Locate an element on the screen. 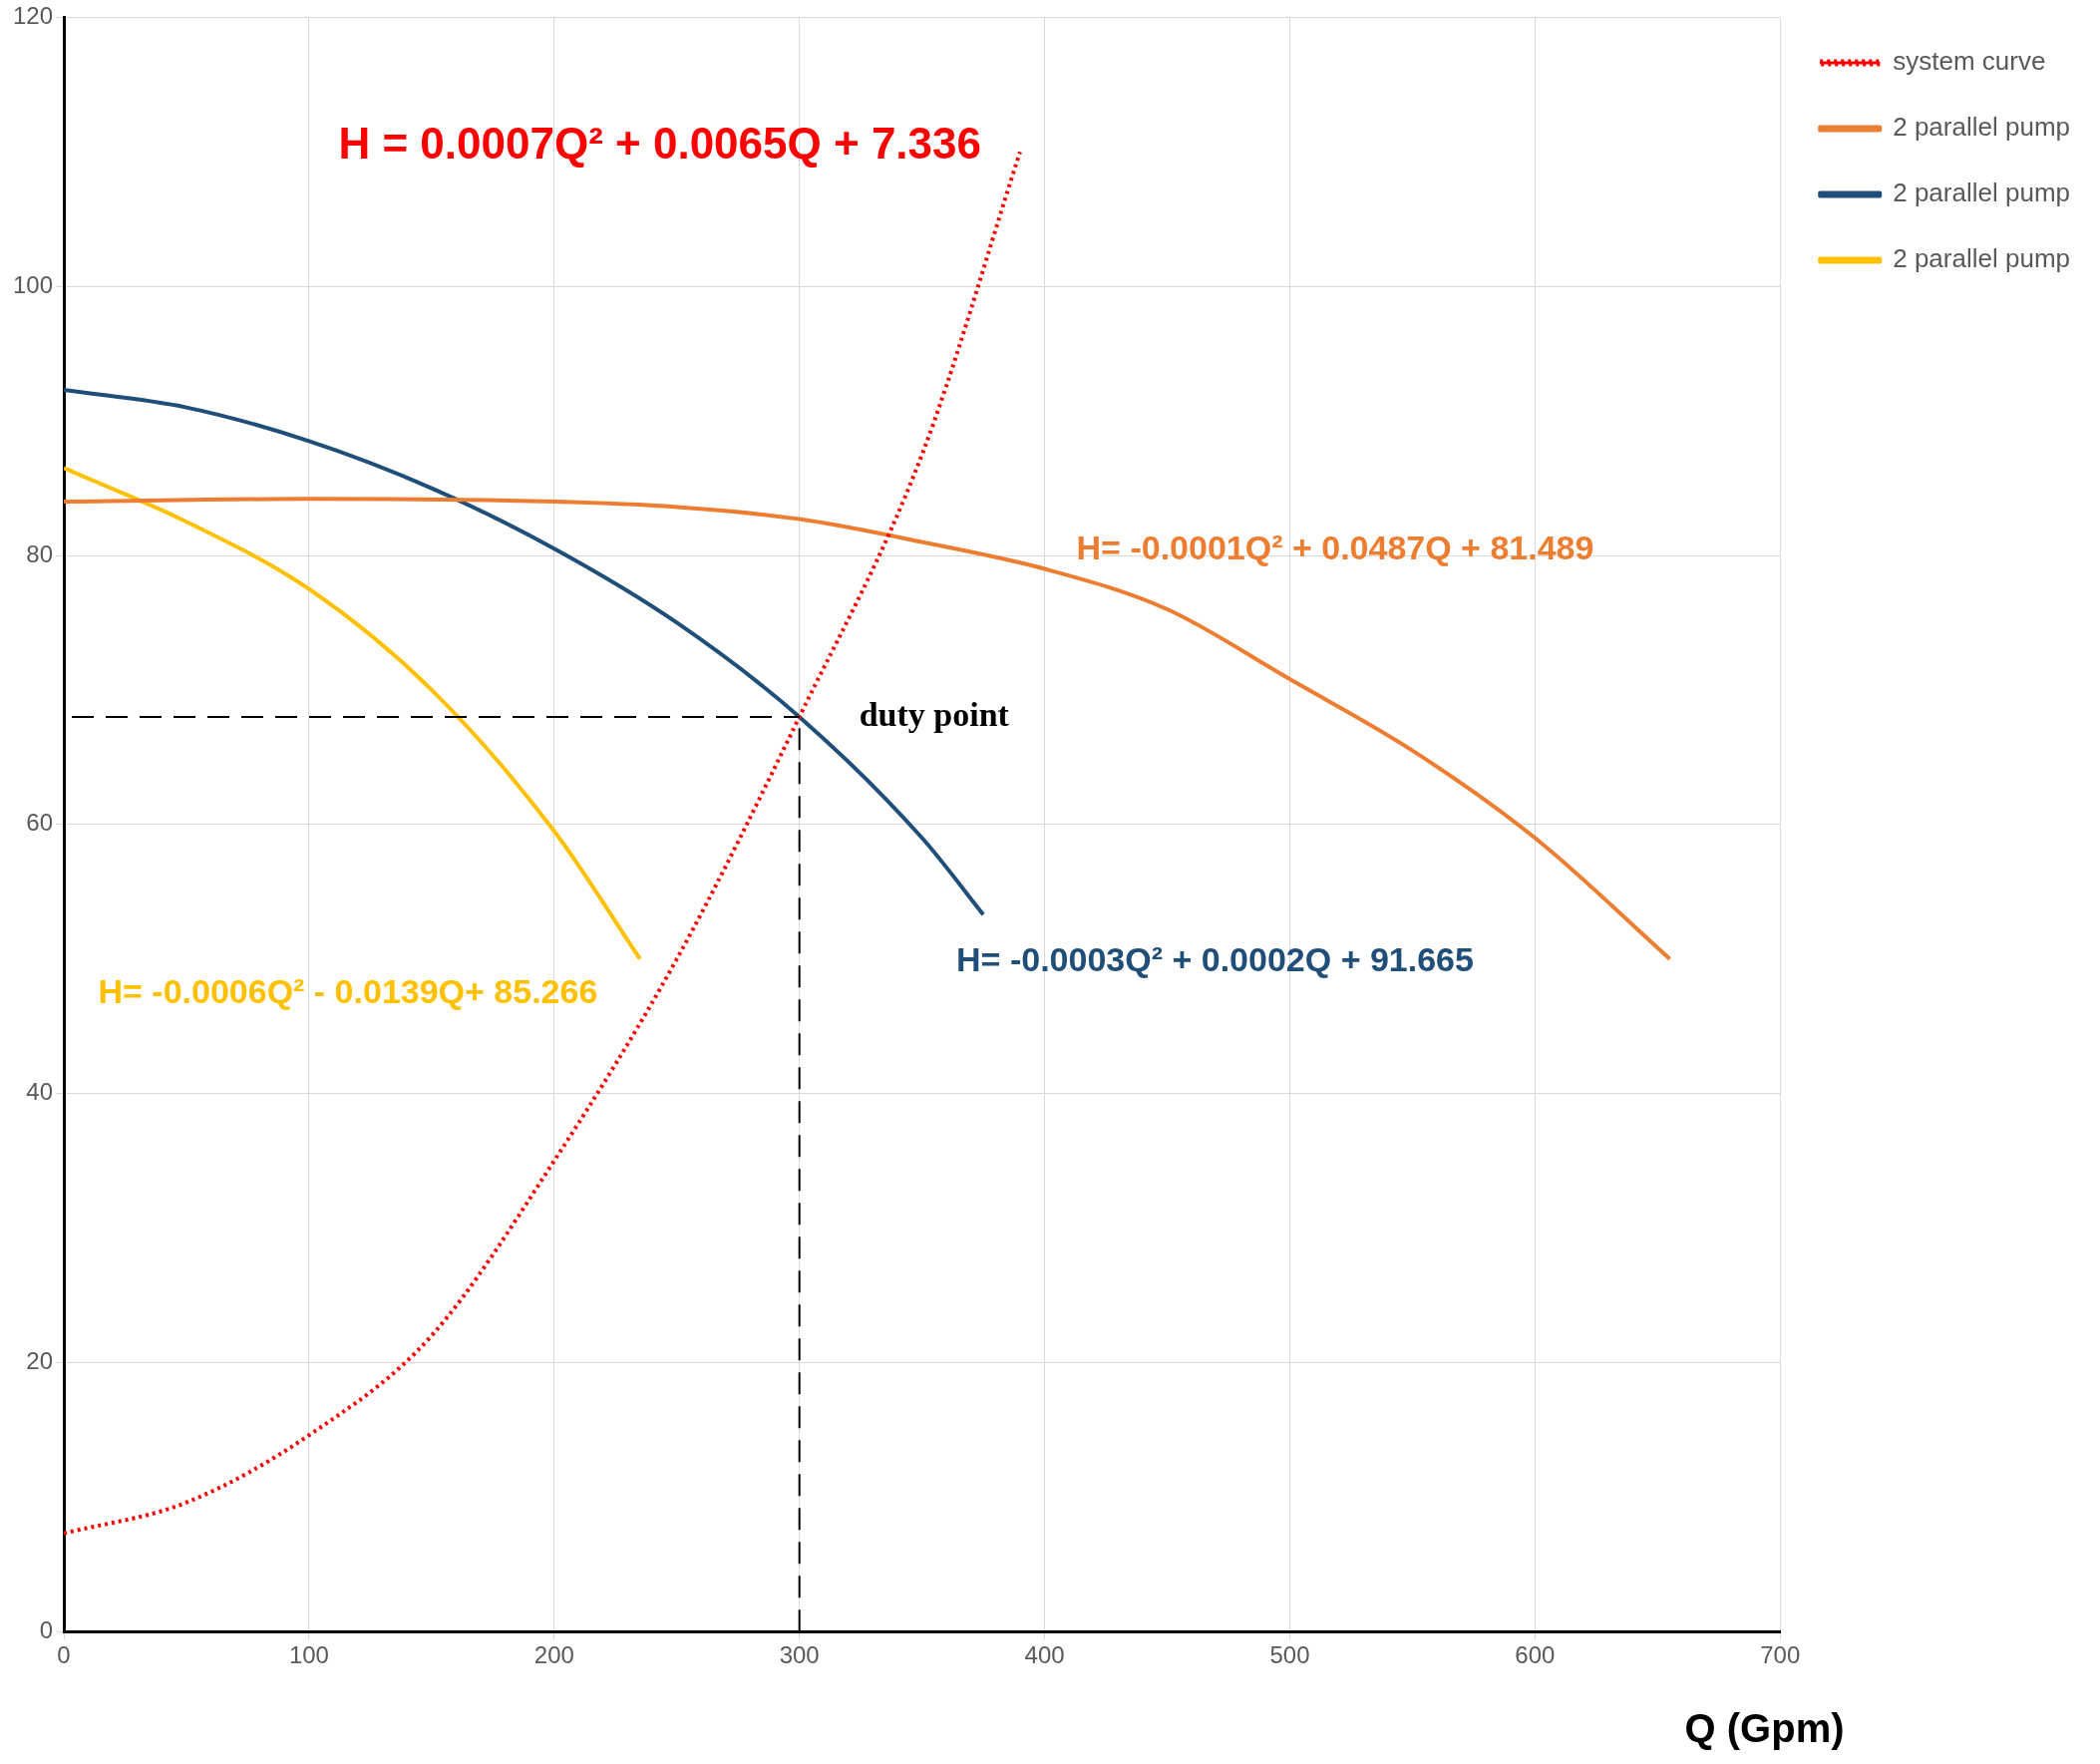 Image resolution: width=2100 pixels, height=1764 pixels. x-tick-label: 400 is located at coordinates (1044, 1655).